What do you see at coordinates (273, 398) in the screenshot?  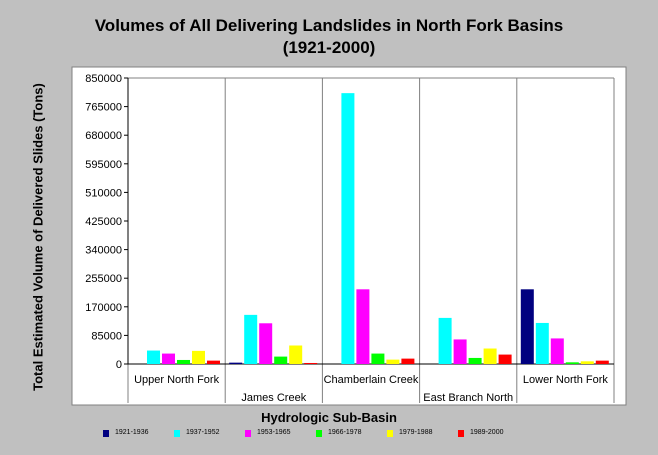 I see `x-tick-label: James Creek` at bounding box center [273, 398].